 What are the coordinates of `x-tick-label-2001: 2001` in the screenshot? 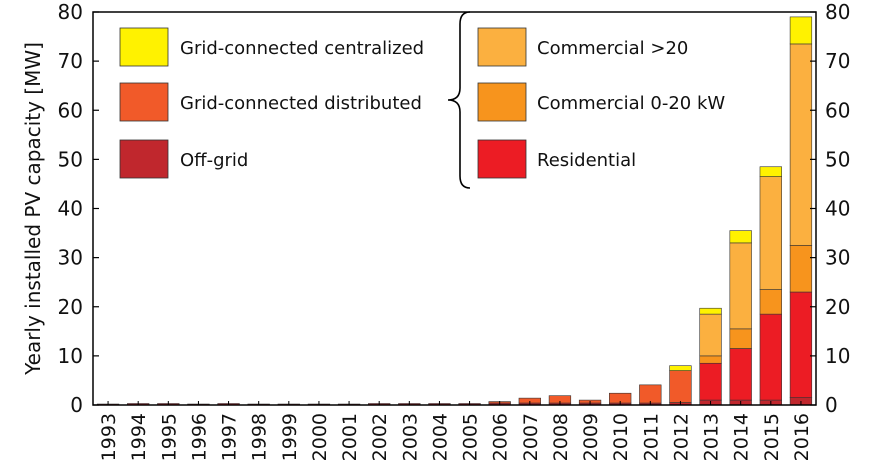 It's located at (350, 437).